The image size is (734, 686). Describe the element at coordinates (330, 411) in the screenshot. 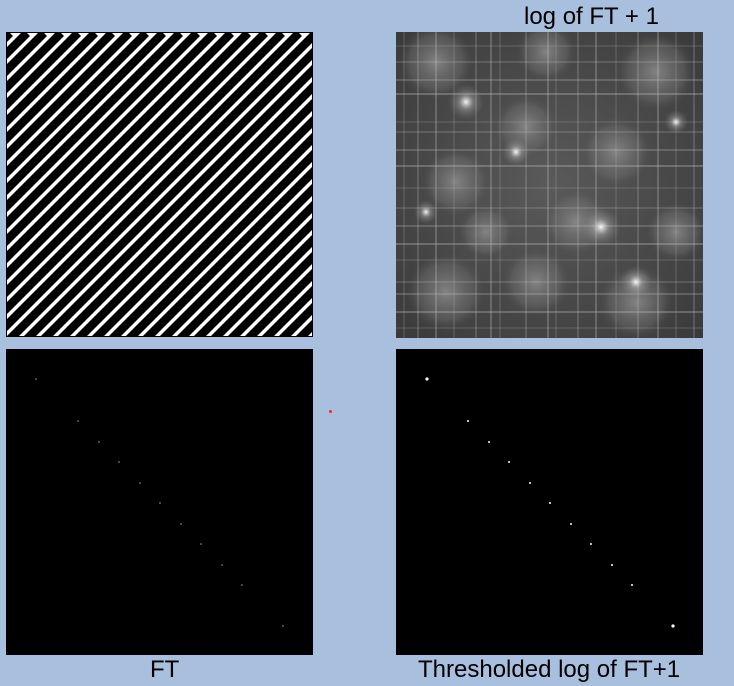

I see `red-dot-marker` at that location.